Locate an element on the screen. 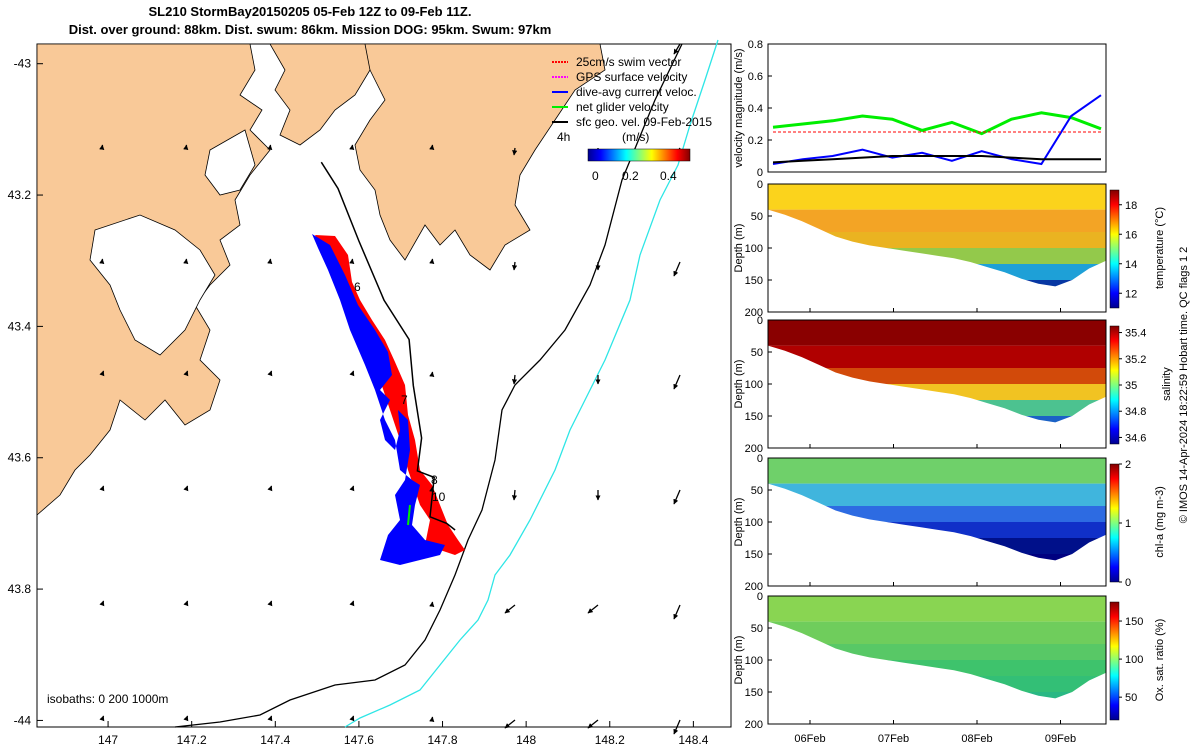 Image resolution: width=1200 pixels, height=750 pixels. legend-label: dive-avg current veloc. is located at coordinates (636, 92).